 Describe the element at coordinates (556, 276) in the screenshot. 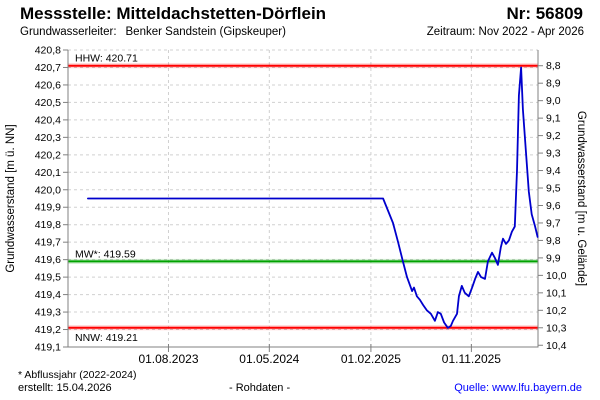

I see `y-right-tick-label: 10,0` at that location.